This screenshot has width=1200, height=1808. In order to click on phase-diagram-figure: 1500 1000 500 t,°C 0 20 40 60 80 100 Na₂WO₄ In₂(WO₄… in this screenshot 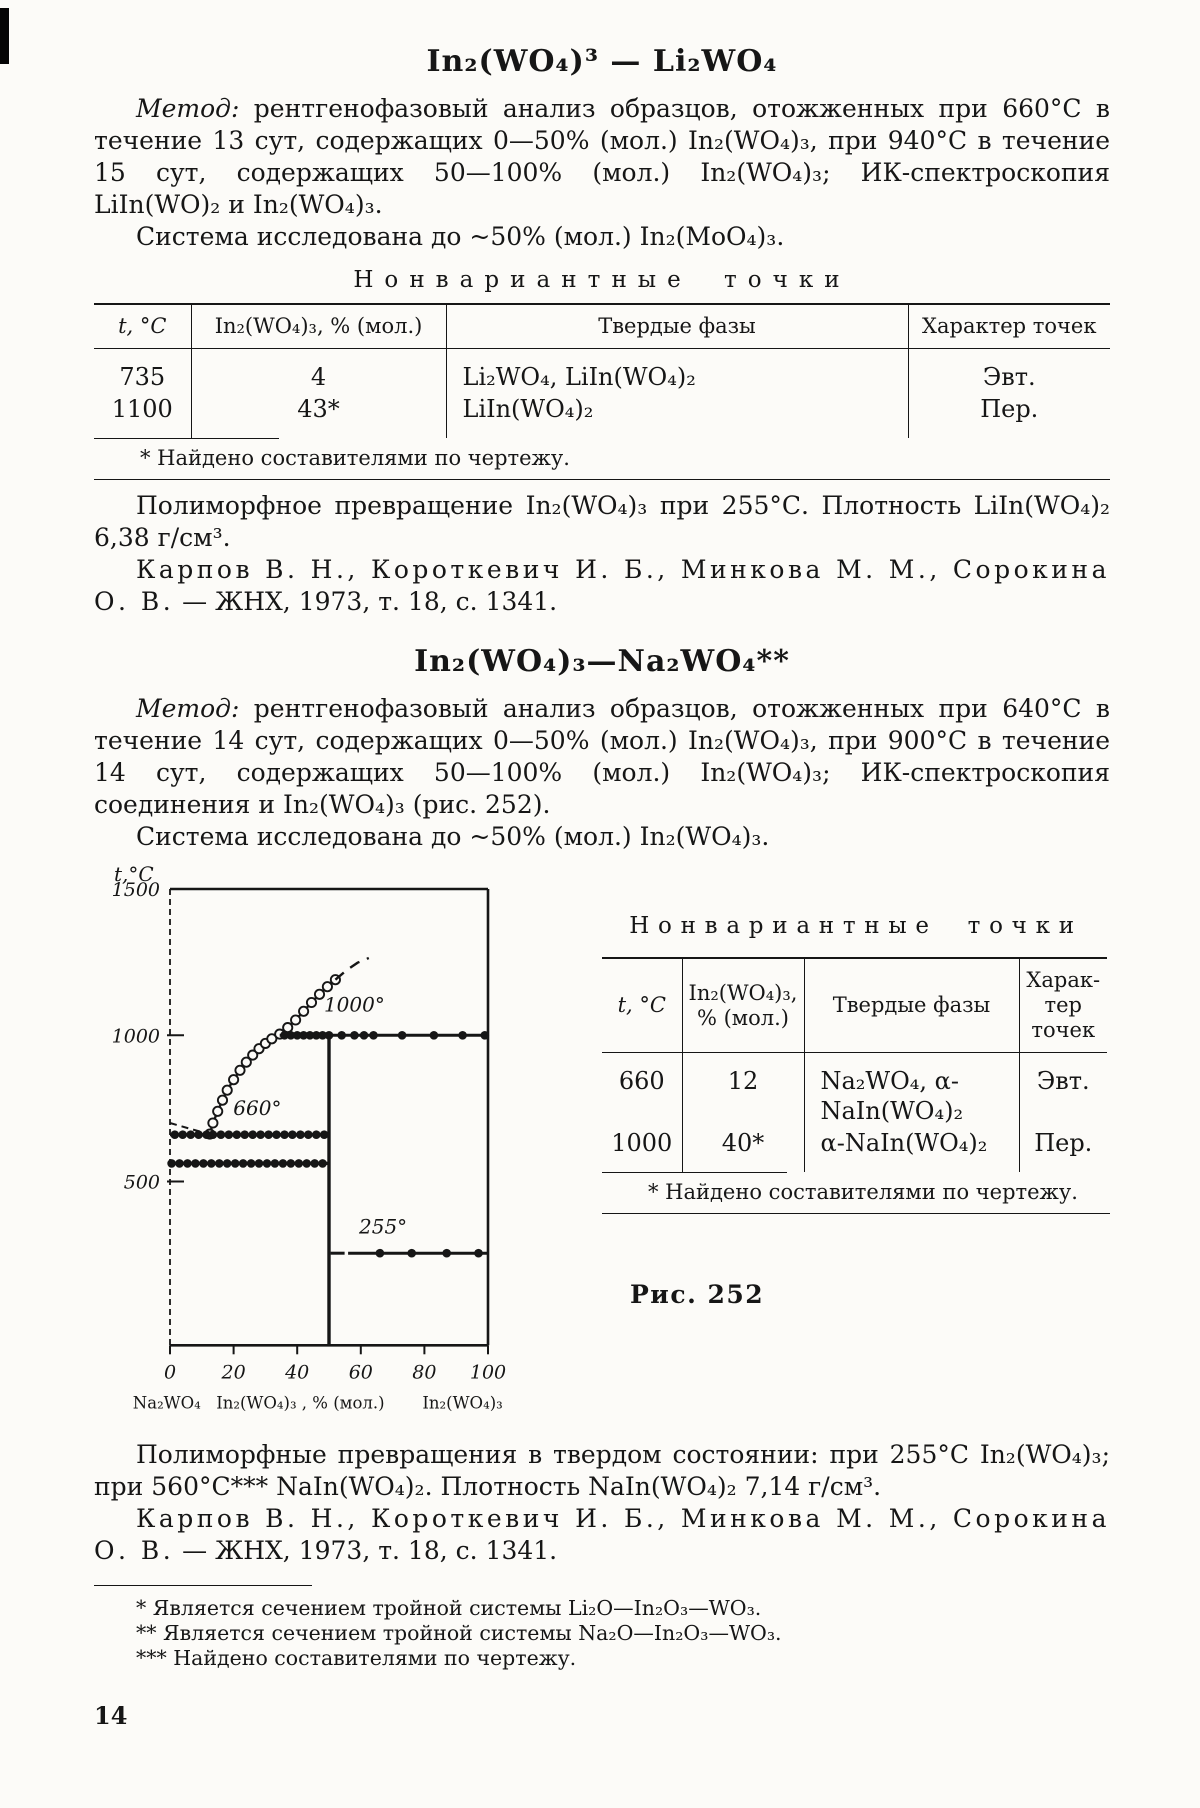, I will do `click(318, 1147)`.